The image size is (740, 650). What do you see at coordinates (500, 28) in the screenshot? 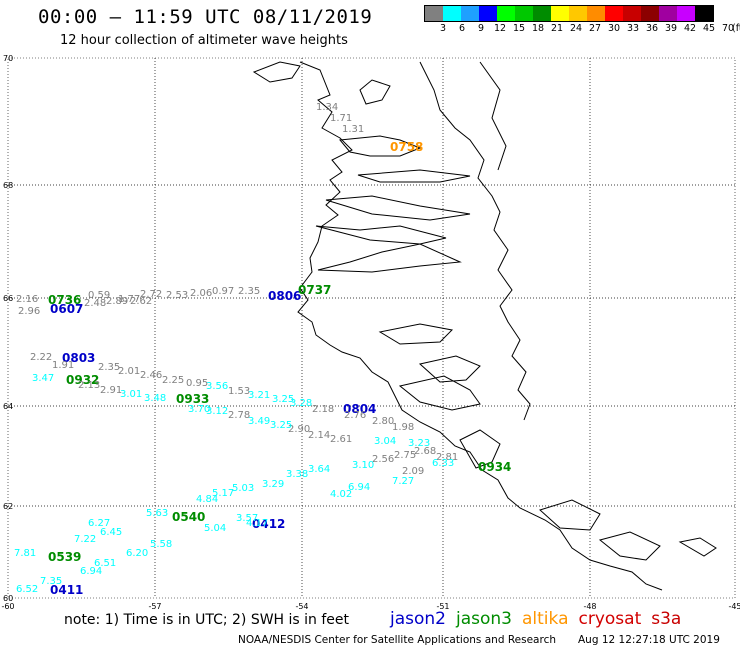
I see `legend-label: 12` at bounding box center [500, 28].